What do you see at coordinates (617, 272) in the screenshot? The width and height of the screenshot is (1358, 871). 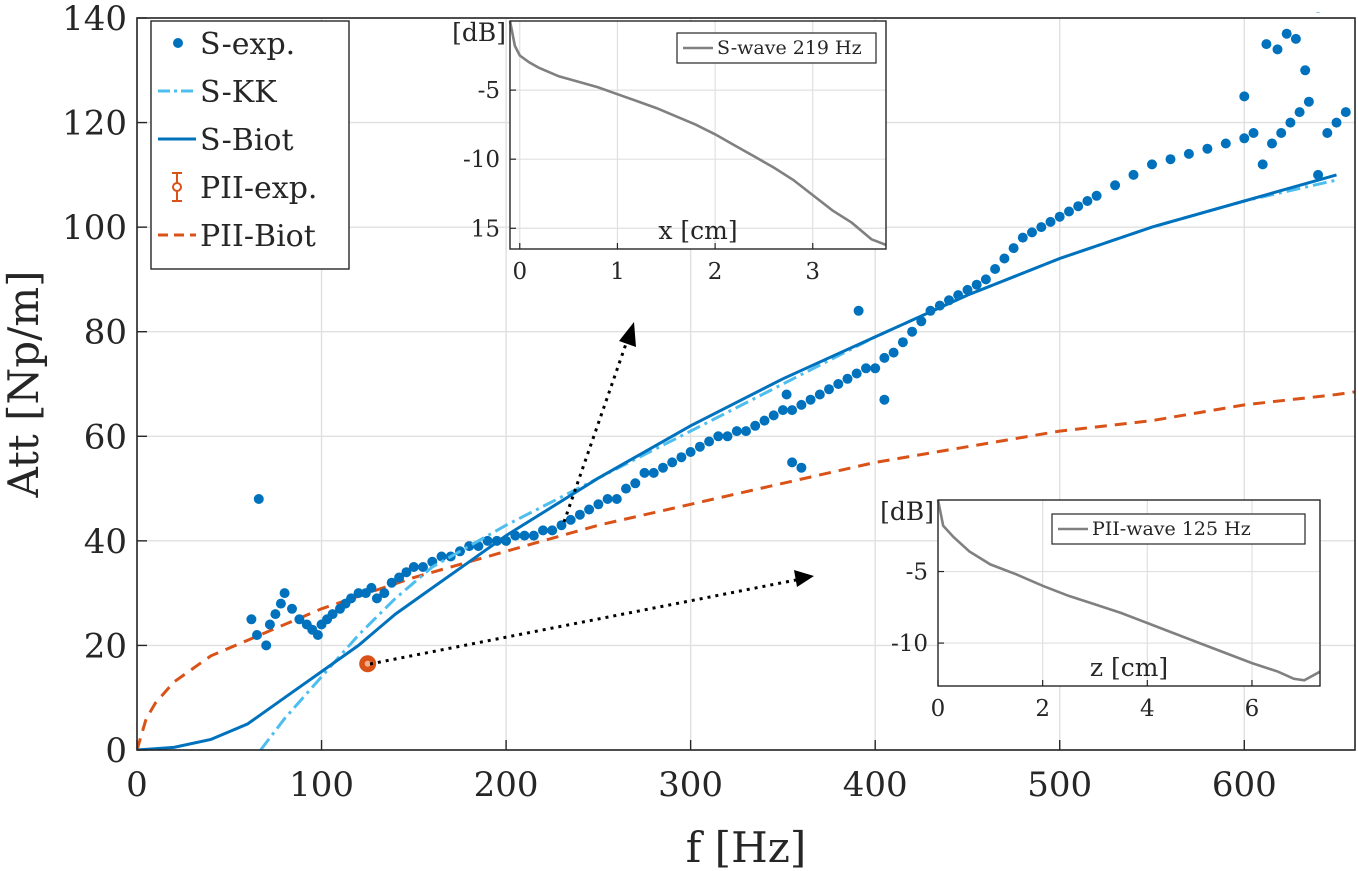 I see `inset1-x-tick-label: 1` at bounding box center [617, 272].